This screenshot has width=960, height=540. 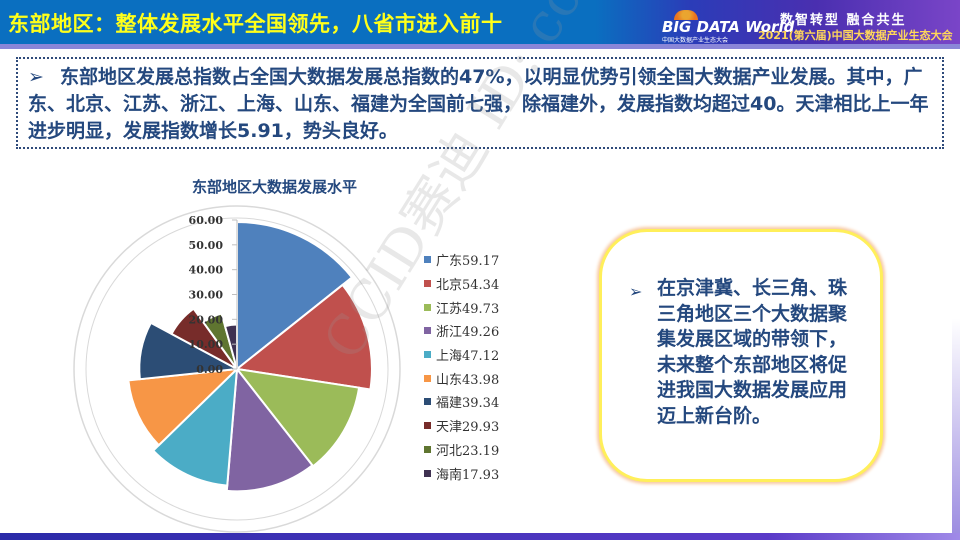 I want to click on logo-text: BIG DATA World, so click(x=728, y=27).